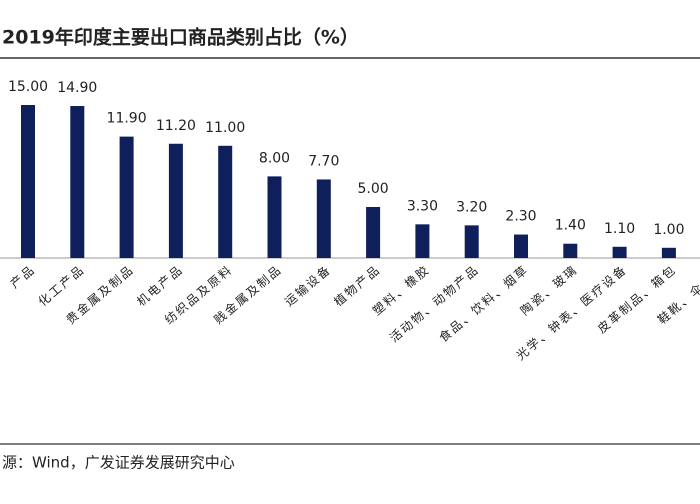  Describe the element at coordinates (323, 161) in the screenshot. I see `value-label: 7.70` at that location.